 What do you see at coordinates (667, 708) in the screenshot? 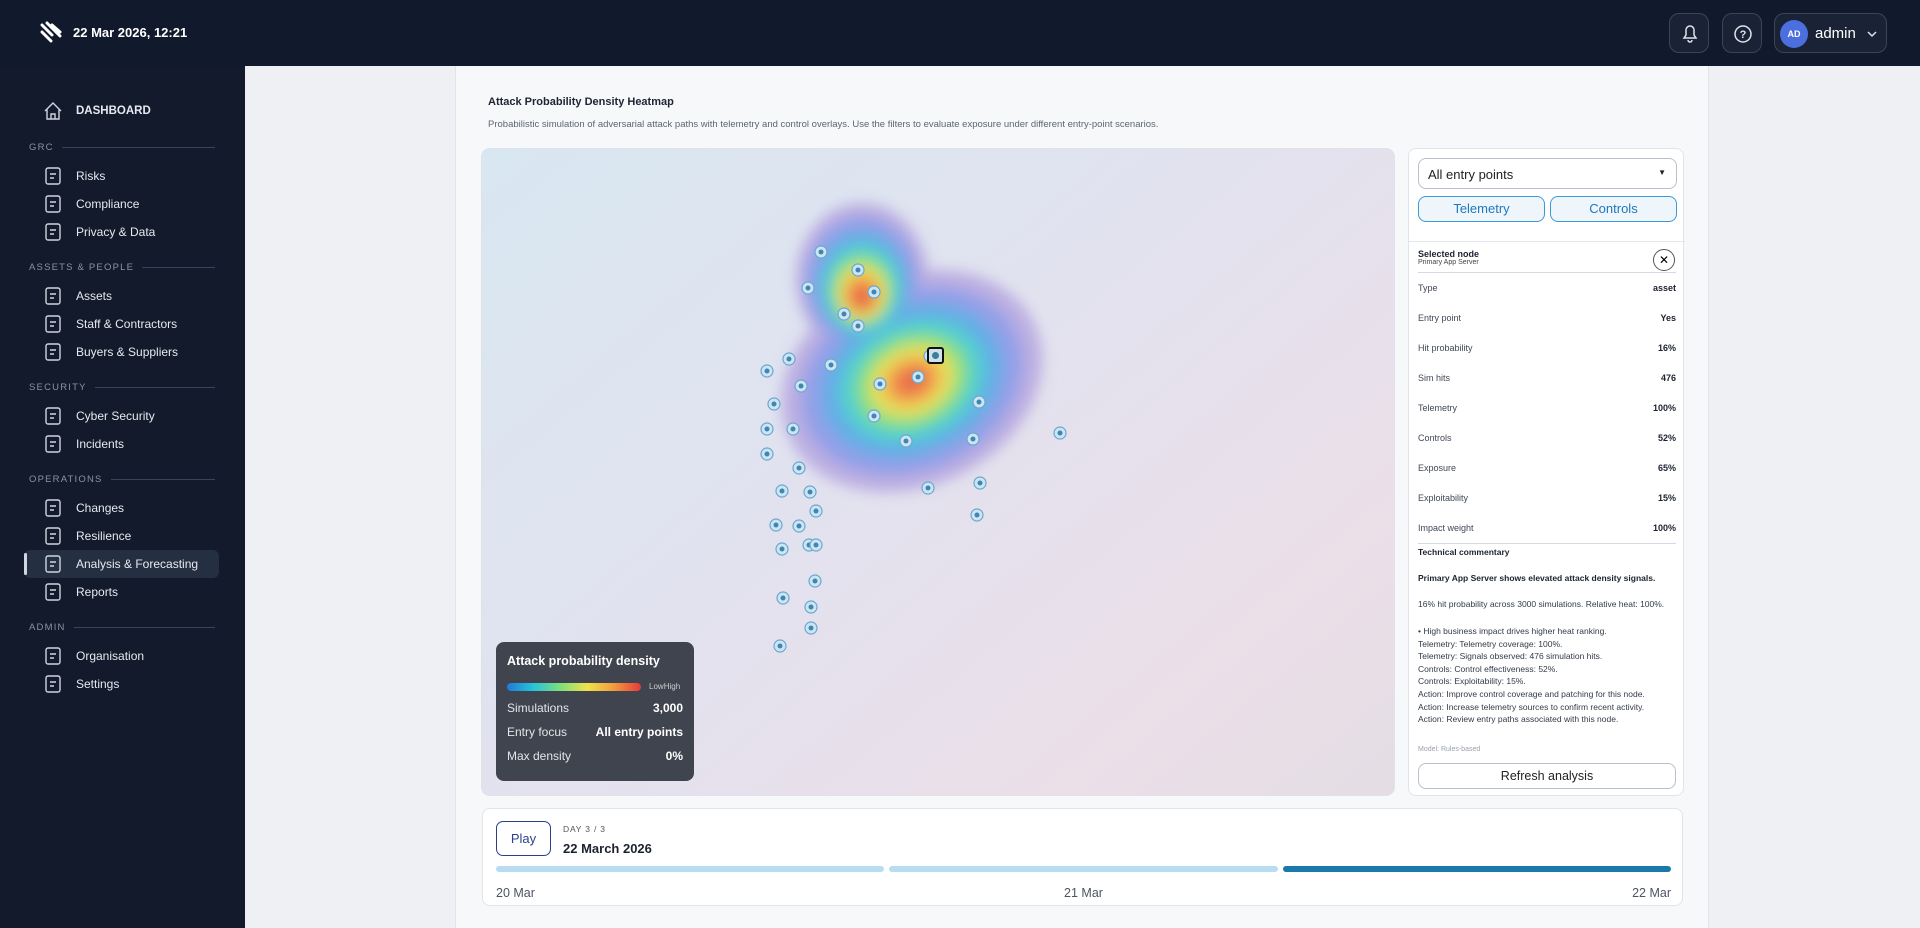
I see `legend-value: 3,000` at bounding box center [667, 708].